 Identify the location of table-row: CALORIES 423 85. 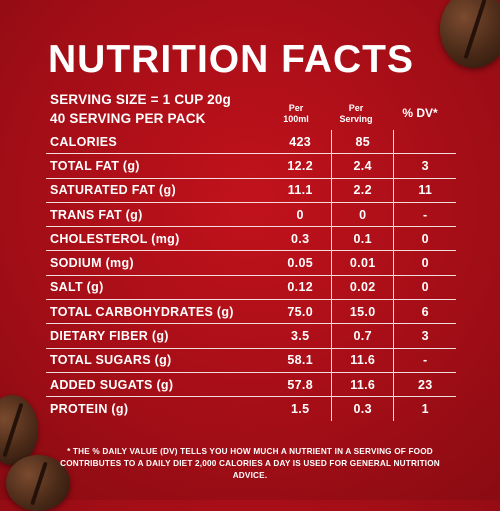
(251, 142).